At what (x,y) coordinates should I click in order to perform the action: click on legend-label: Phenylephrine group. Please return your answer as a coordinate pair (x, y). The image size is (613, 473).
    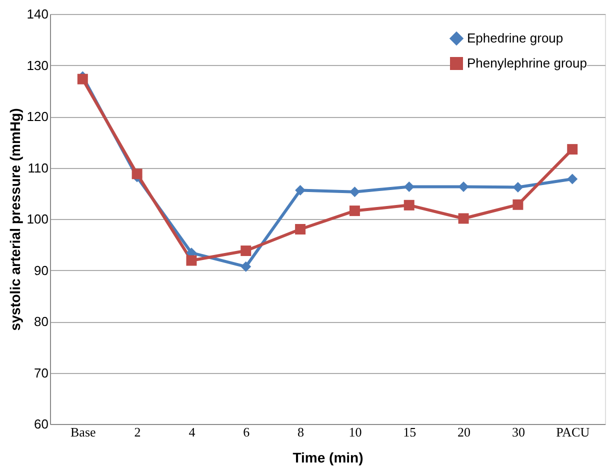
    Looking at the image, I should click on (527, 63).